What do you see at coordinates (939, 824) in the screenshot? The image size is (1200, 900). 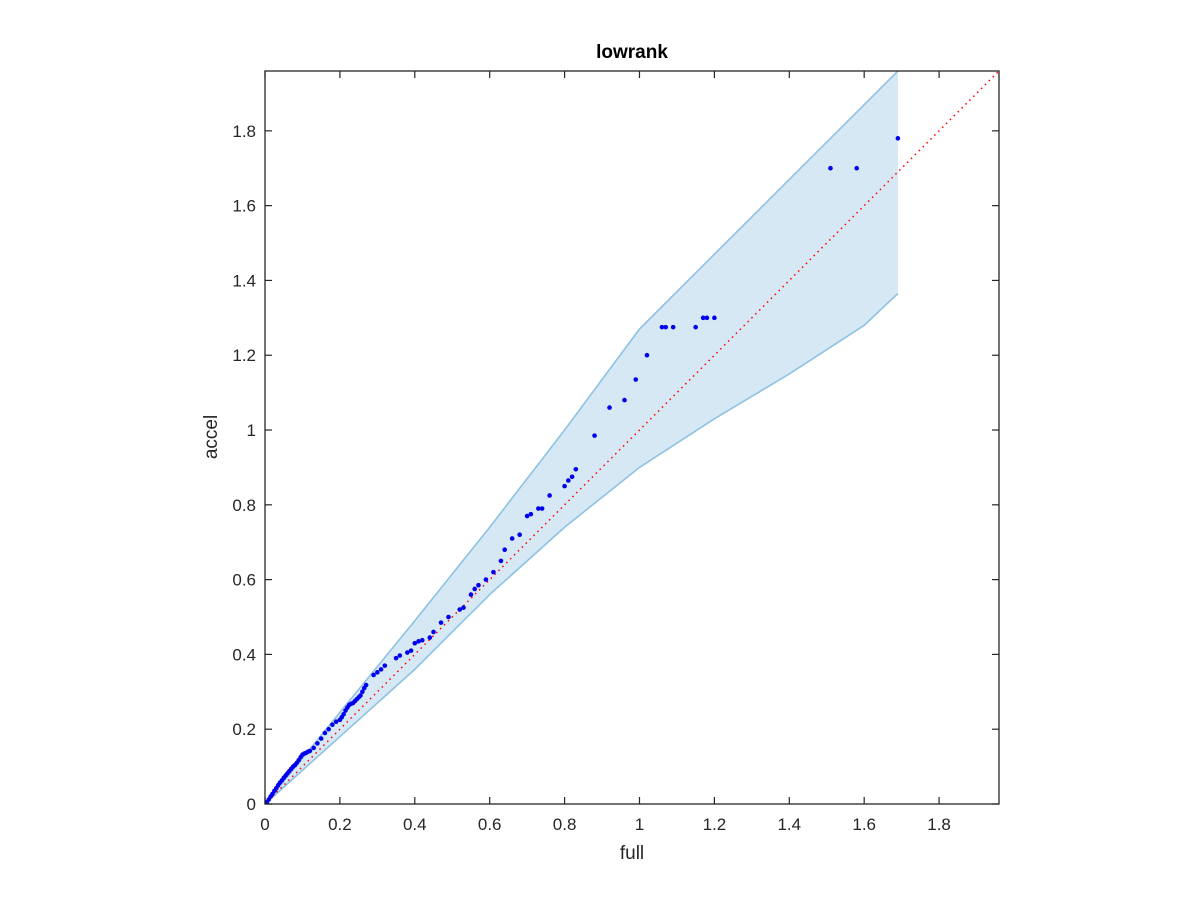 I see `x-tick-label: 1.8` at bounding box center [939, 824].